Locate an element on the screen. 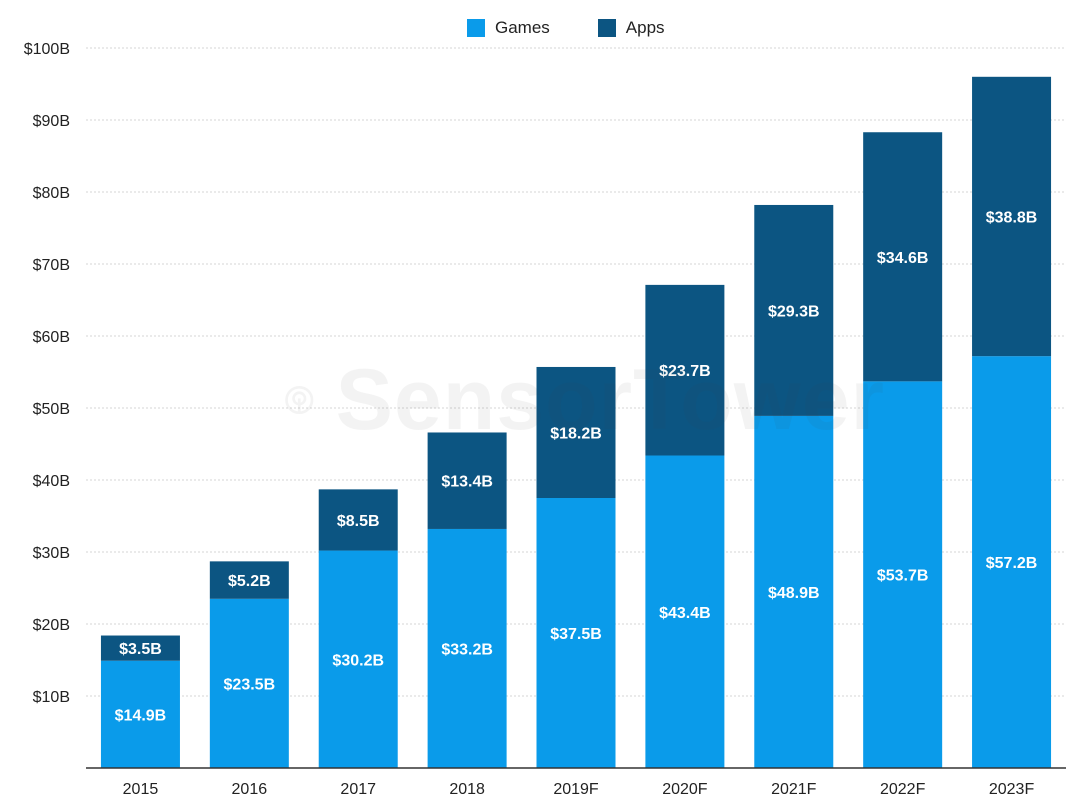 Image resolution: width=1080 pixels, height=806 pixels. data-label-apps: $18.2B is located at coordinates (576, 433).